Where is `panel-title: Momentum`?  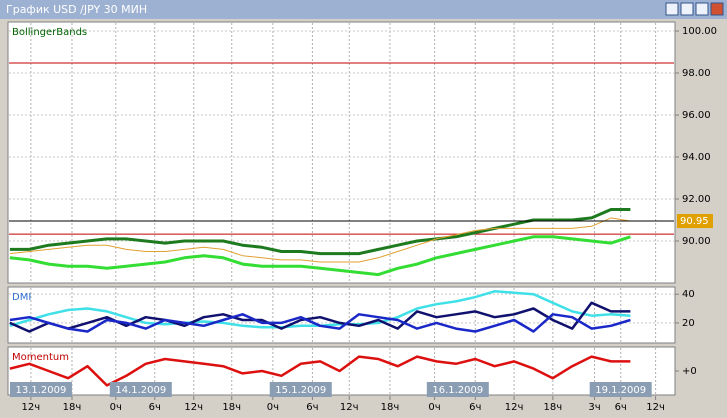 panel-title: Momentum is located at coordinates (40, 357).